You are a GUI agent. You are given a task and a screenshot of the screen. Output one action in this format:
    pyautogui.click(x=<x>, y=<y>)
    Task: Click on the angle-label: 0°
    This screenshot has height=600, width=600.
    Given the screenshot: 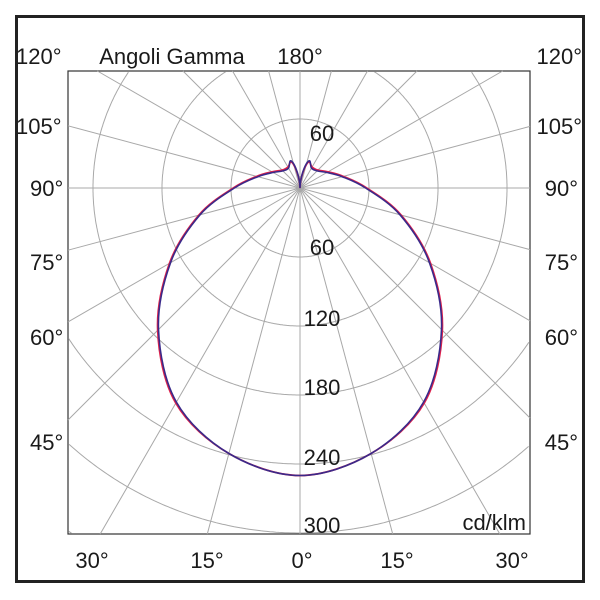 What is the action you would take?
    pyautogui.click(x=301, y=560)
    